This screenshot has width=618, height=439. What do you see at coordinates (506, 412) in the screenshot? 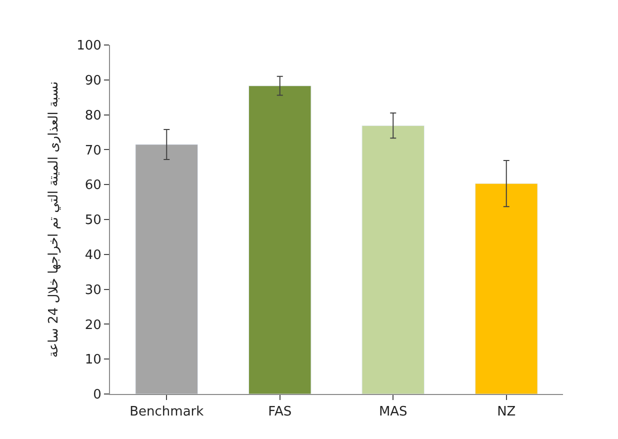
I see `x-tick-label: NZ` at bounding box center [506, 412].